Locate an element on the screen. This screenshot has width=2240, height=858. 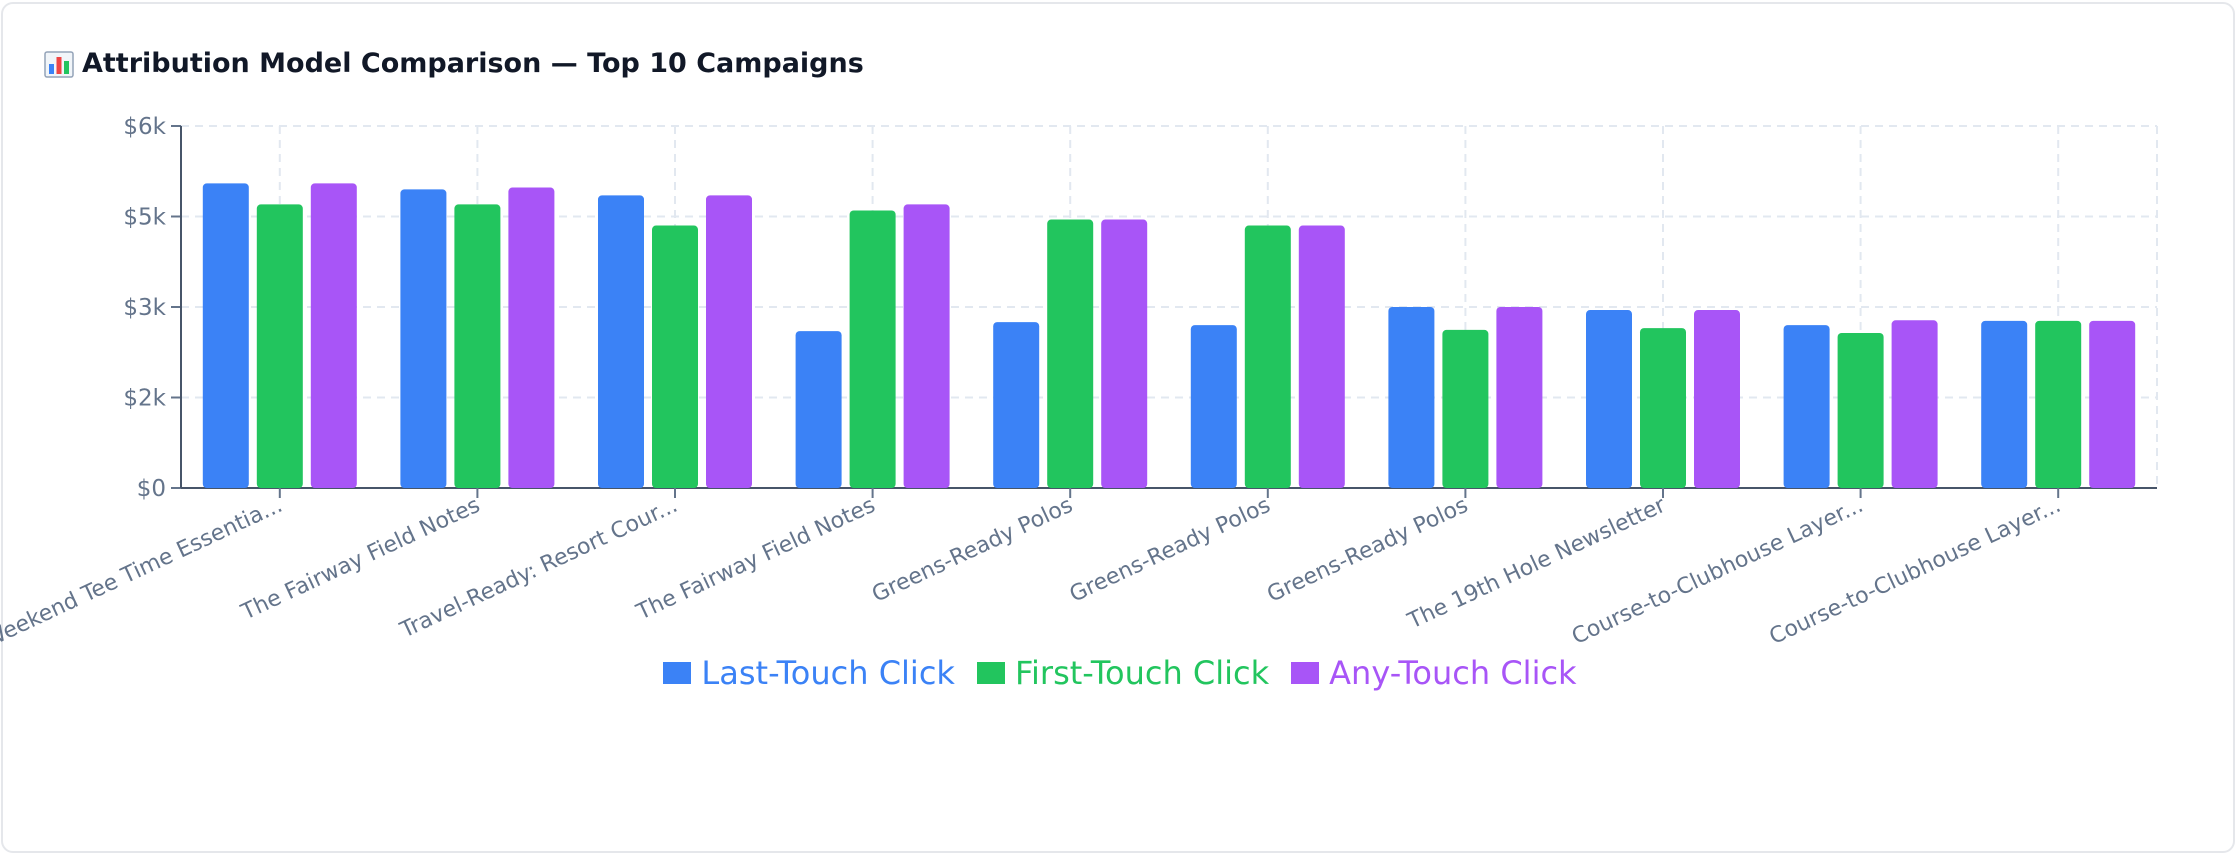
y-tick-label: $5k is located at coordinates (144, 218).